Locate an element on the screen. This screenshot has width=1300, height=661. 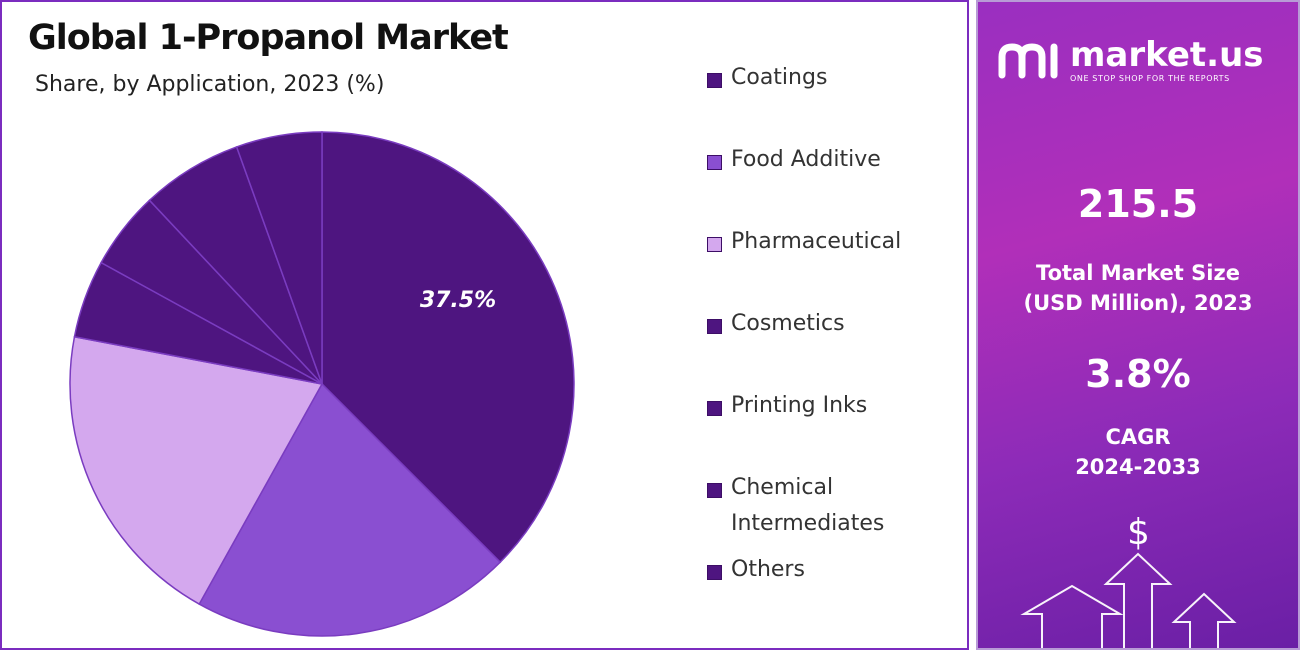
legend-item: Printing Inks is located at coordinates (787, 408).